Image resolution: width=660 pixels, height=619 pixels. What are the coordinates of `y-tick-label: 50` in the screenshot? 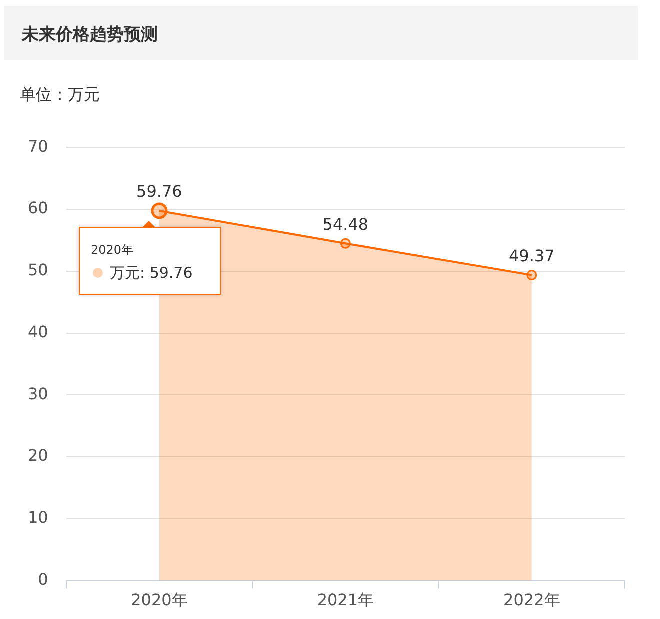 It's located at (38, 270).